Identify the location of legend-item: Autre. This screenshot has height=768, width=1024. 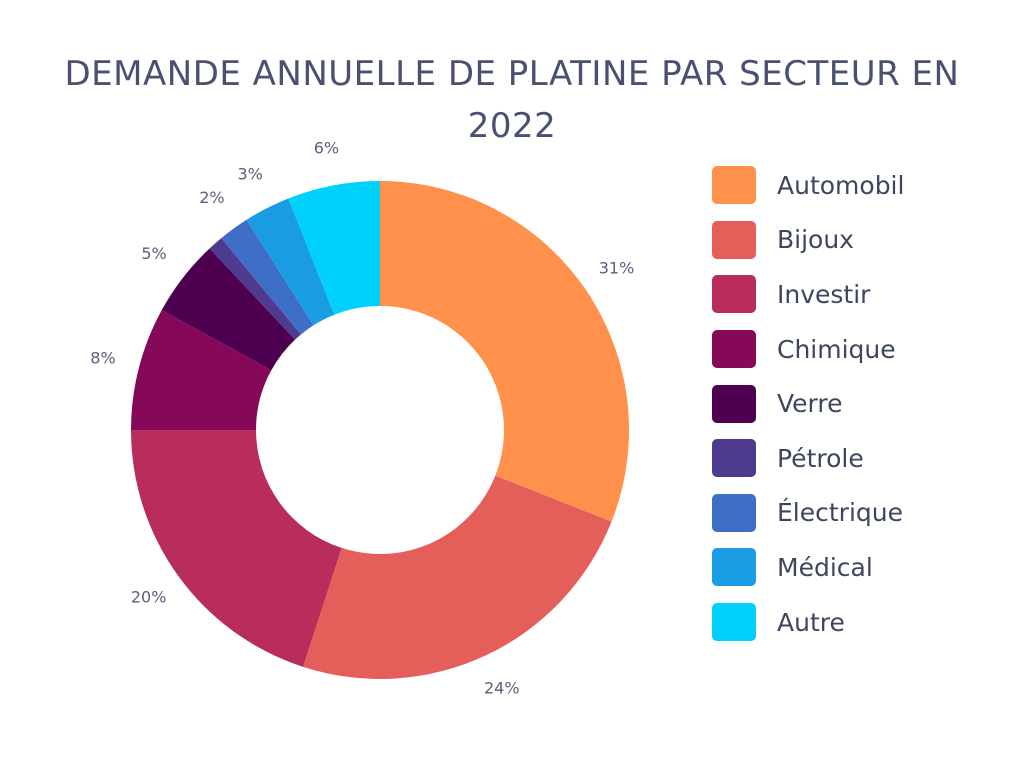
(862, 622).